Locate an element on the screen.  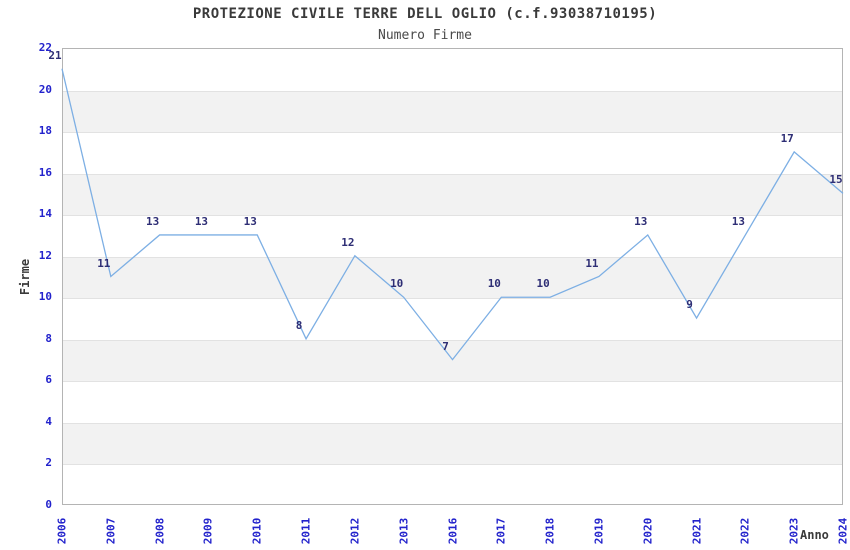
x-tick-label: 2007 is located at coordinates (111, 531).